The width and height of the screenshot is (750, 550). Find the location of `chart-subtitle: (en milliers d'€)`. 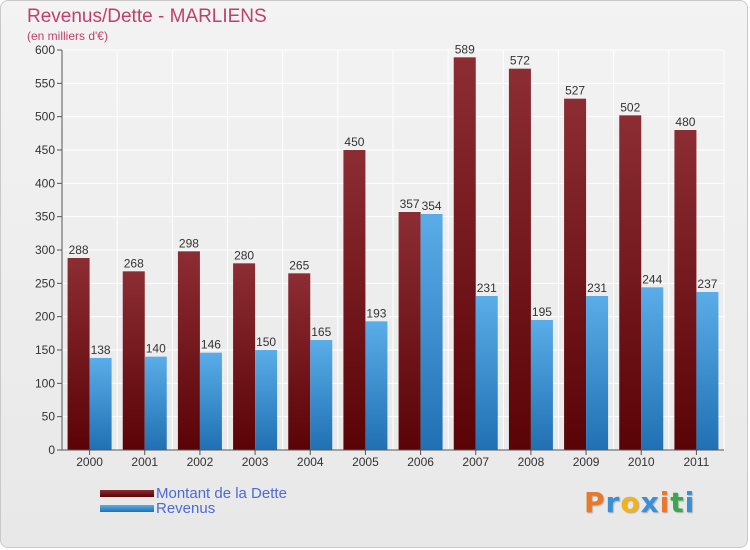

chart-subtitle: (en milliers d'€) is located at coordinates (67, 36).